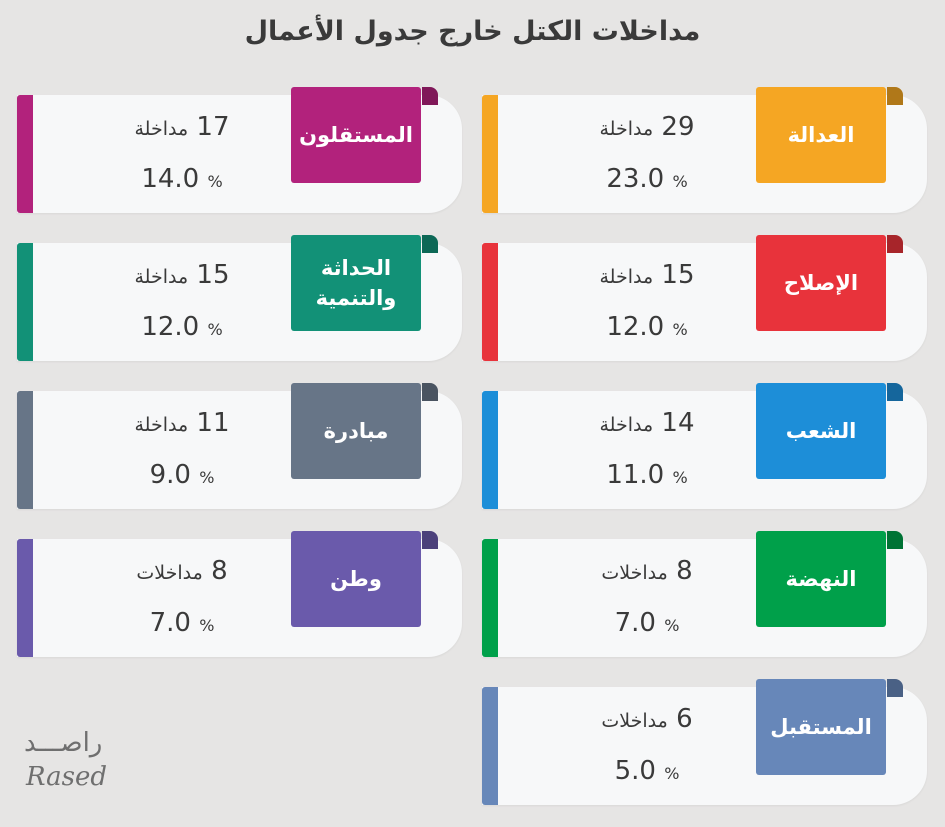 This screenshot has height=827, width=945. Describe the element at coordinates (713, 594) in the screenshot. I see `party-card: النهضة 8 مداخلات 7.0 %` at that location.